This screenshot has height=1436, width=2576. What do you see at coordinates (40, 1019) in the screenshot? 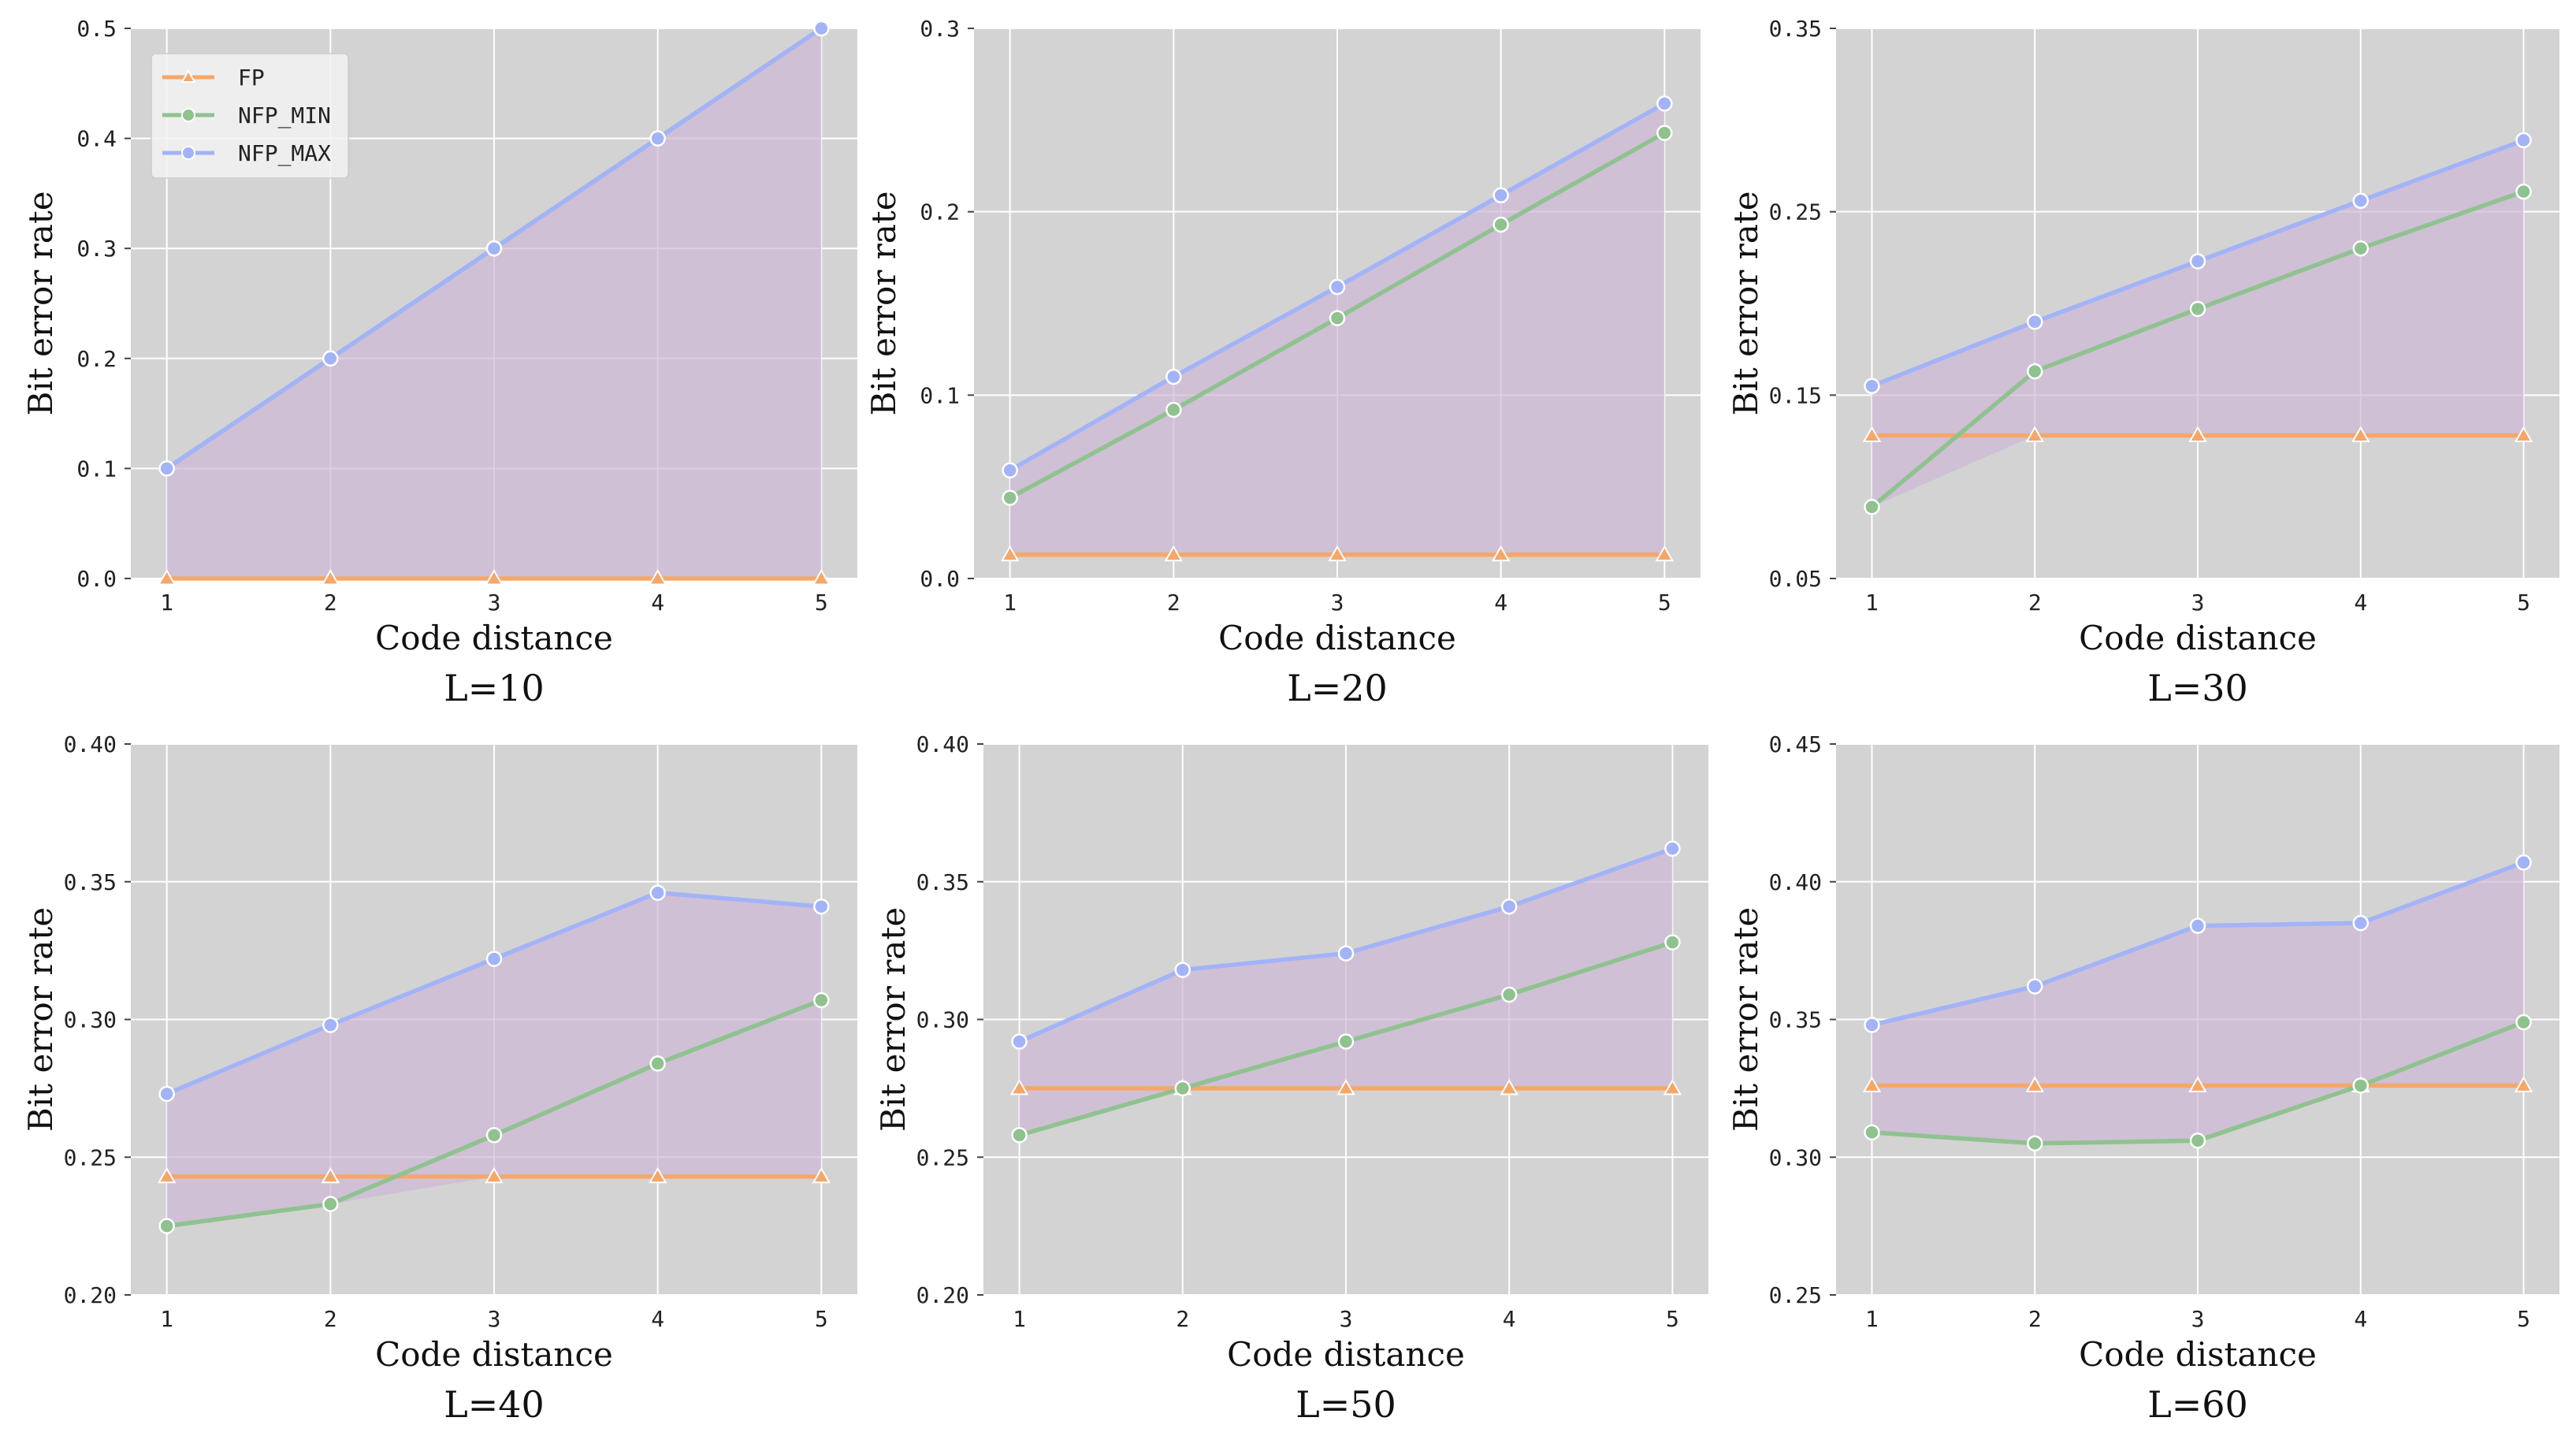
I see `y-axis-label: Bit error rate` at bounding box center [40, 1019].